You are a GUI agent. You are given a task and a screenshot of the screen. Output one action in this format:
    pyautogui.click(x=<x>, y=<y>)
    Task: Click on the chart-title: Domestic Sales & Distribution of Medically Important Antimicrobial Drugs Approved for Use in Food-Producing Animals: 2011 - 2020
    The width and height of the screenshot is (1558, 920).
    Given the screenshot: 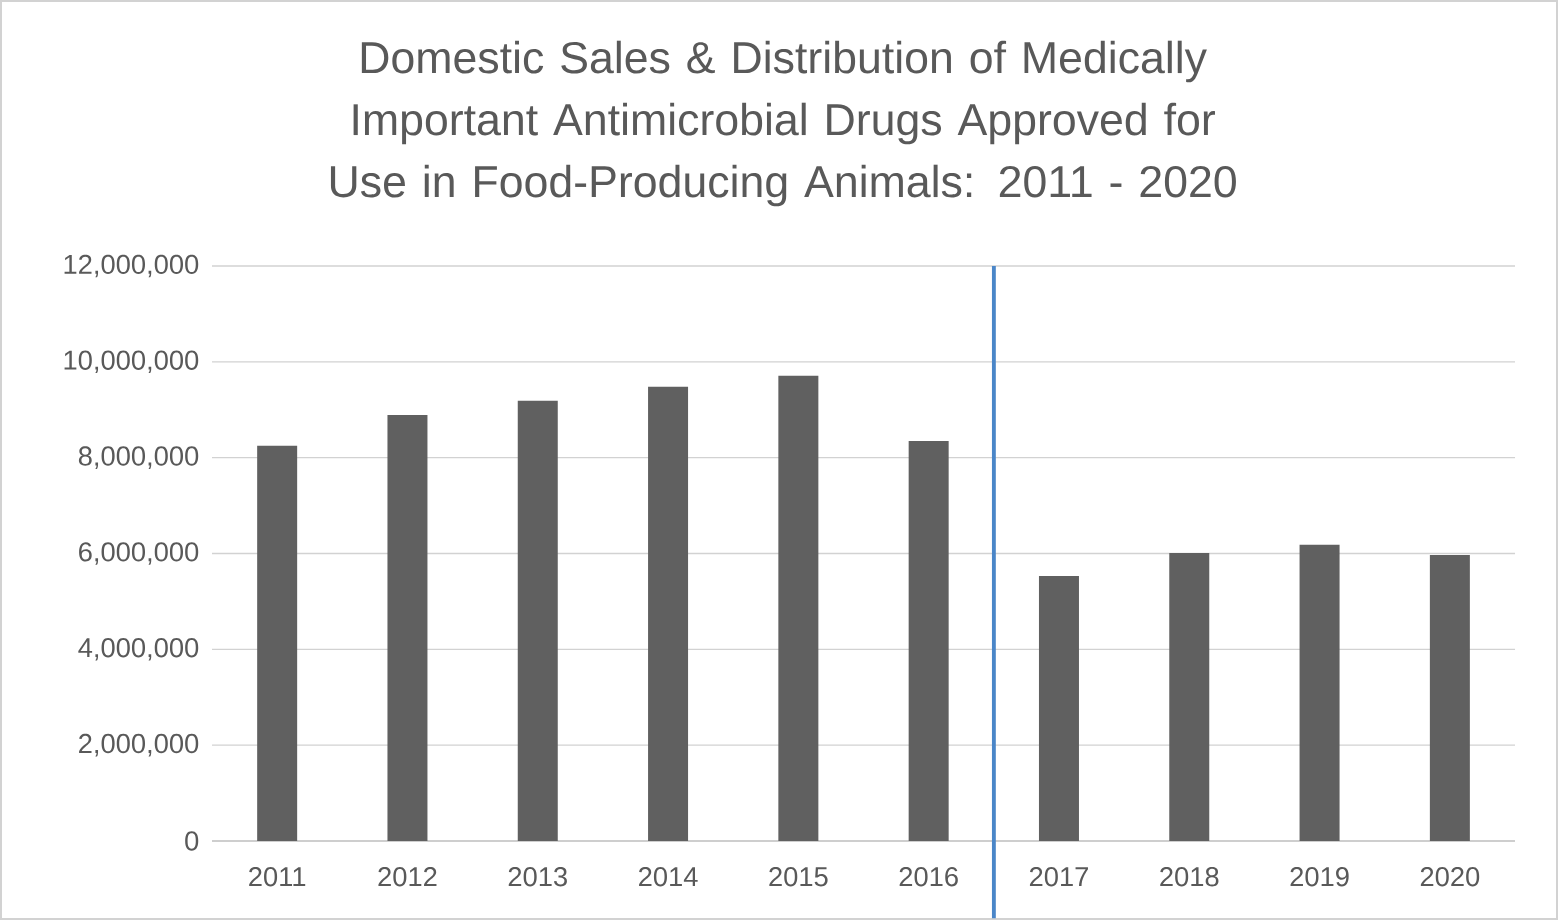 What is the action you would take?
    pyautogui.click(x=783, y=123)
    